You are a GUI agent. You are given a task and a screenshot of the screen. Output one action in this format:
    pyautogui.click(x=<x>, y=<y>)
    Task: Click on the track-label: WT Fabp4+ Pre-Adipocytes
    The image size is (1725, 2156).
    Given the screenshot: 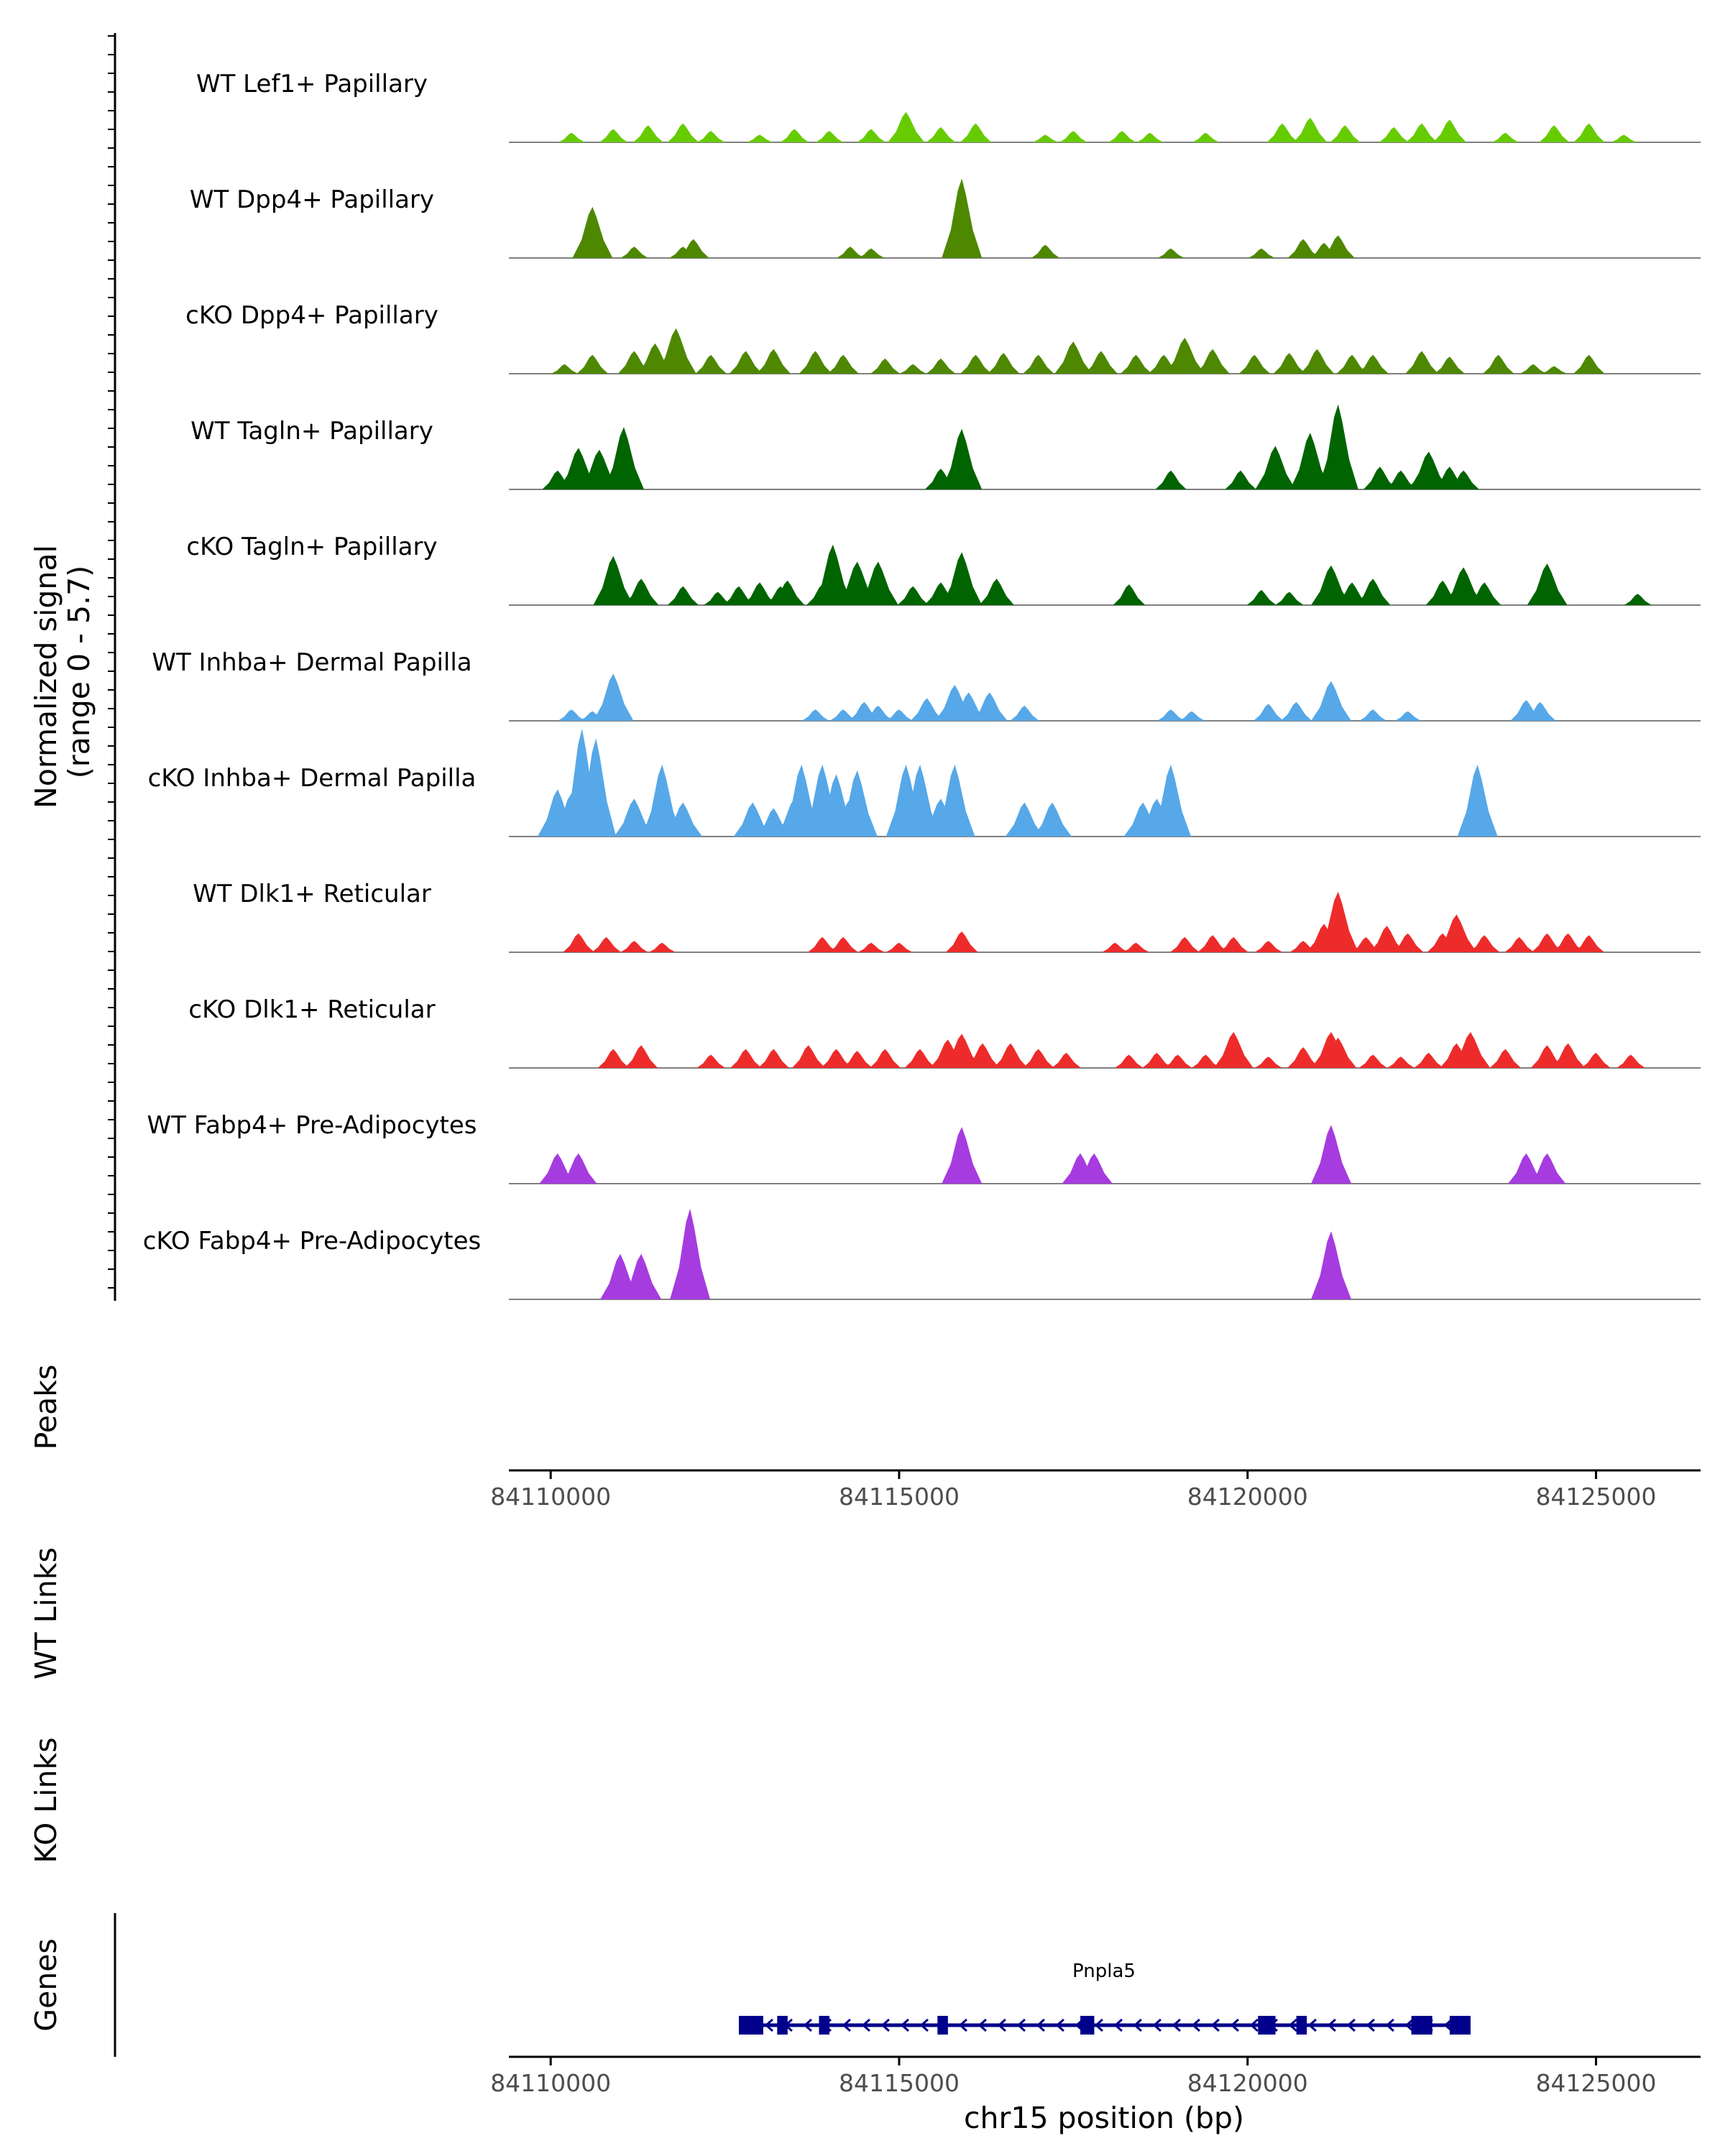 What is the action you would take?
    pyautogui.click(x=312, y=1126)
    